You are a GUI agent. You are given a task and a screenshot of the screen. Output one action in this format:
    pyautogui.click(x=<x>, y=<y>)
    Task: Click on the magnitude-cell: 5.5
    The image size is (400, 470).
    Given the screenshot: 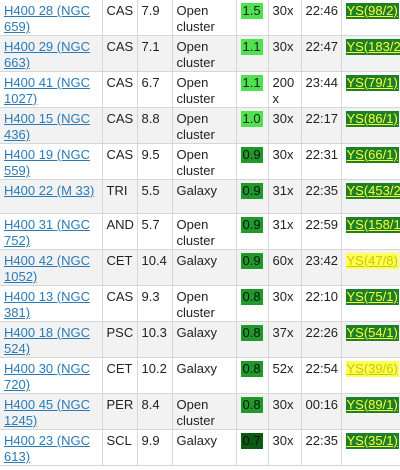 What is the action you would take?
    pyautogui.click(x=154, y=196)
    